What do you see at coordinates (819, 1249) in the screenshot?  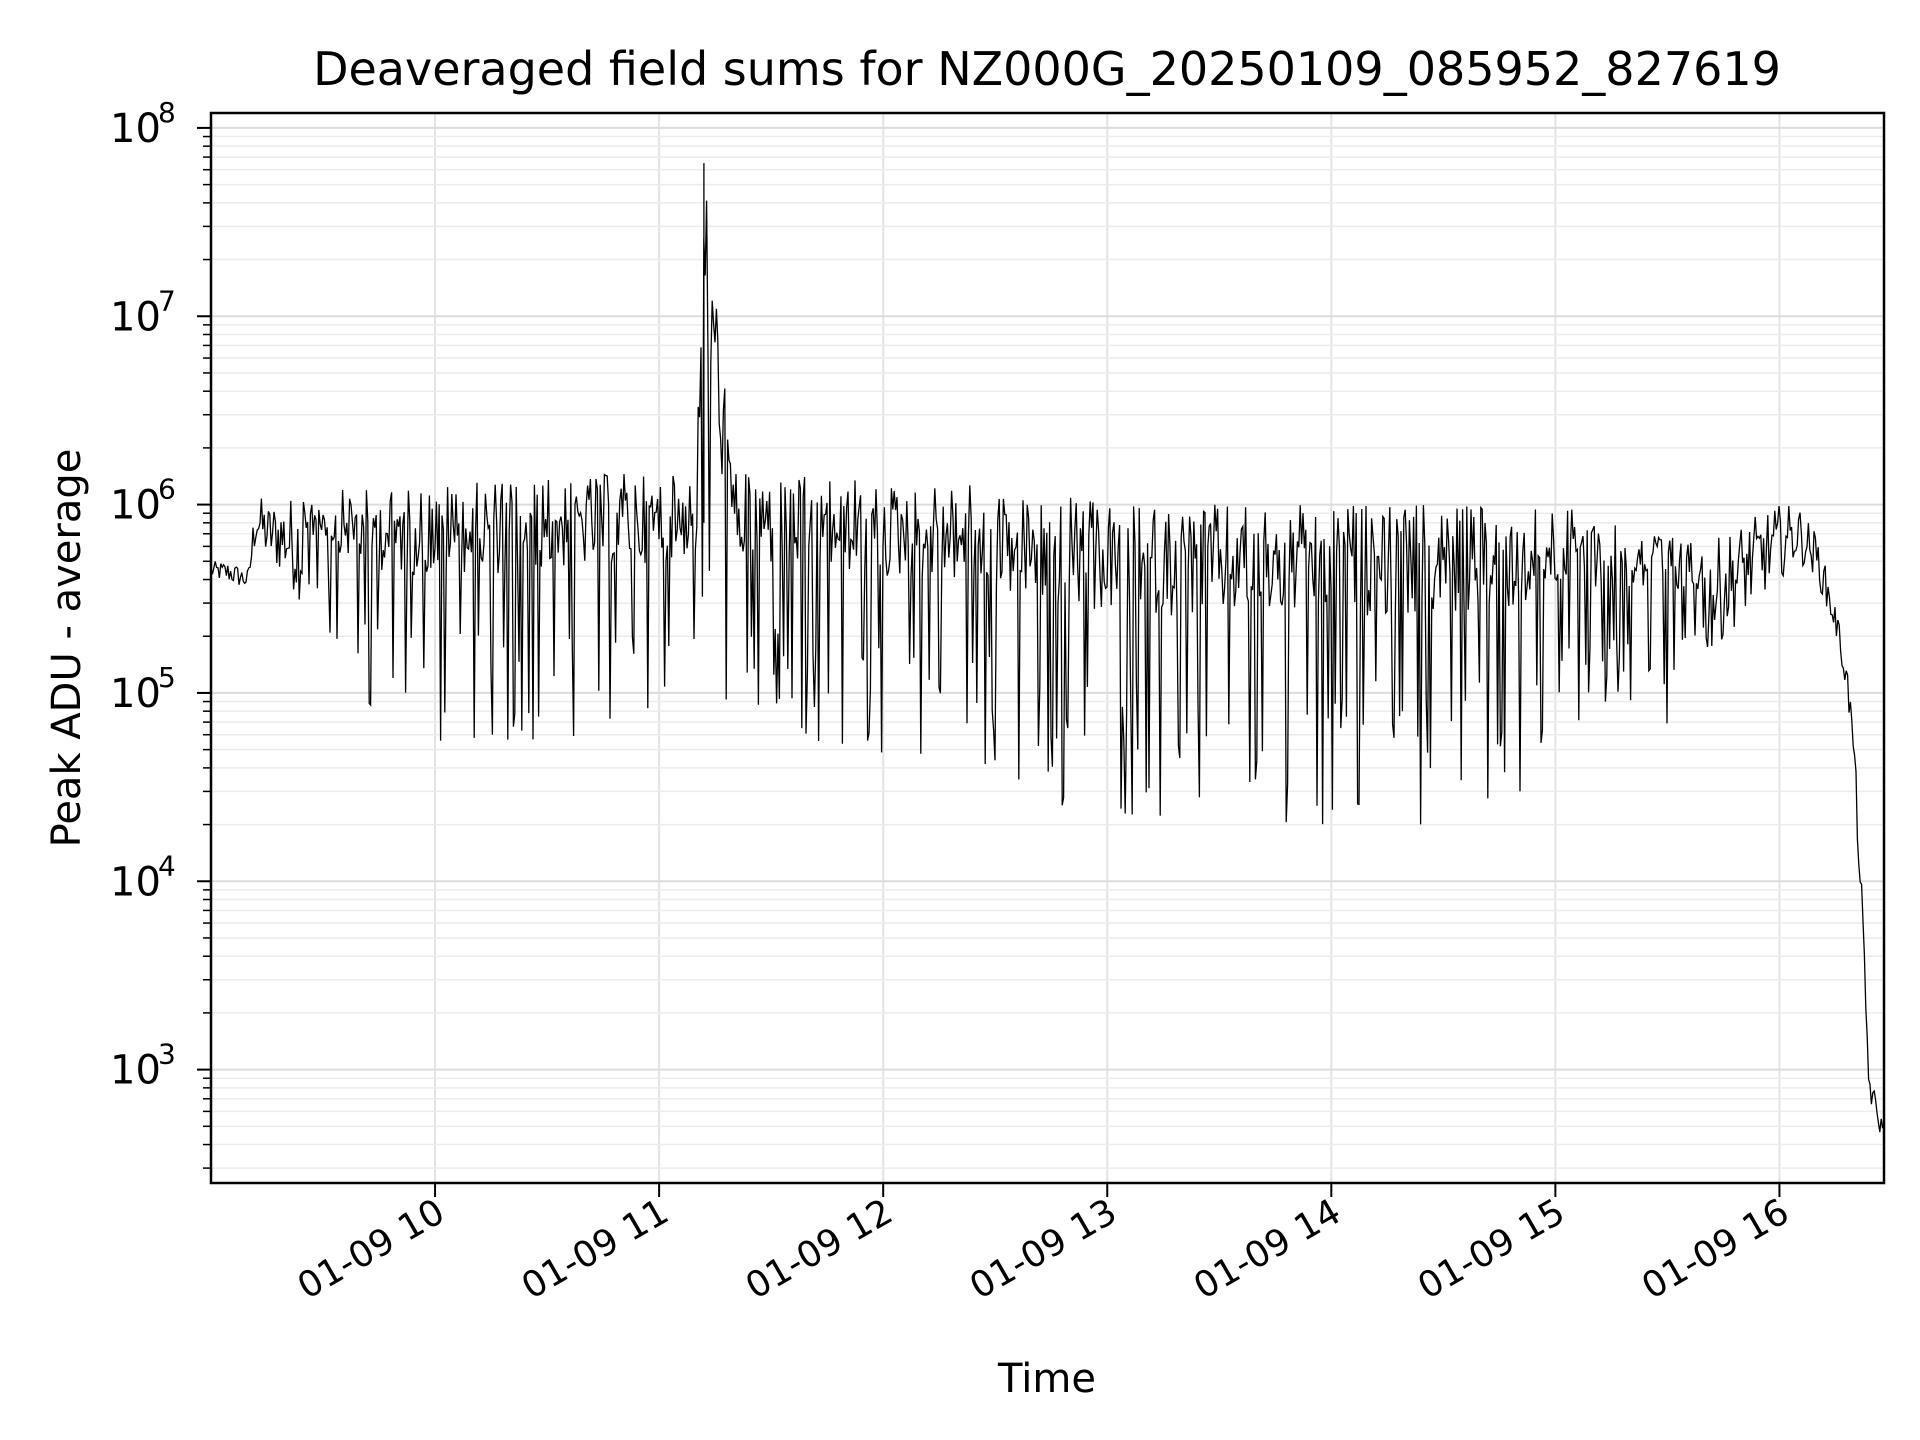 I see `x-tick-label: 01-09 12` at bounding box center [819, 1249].